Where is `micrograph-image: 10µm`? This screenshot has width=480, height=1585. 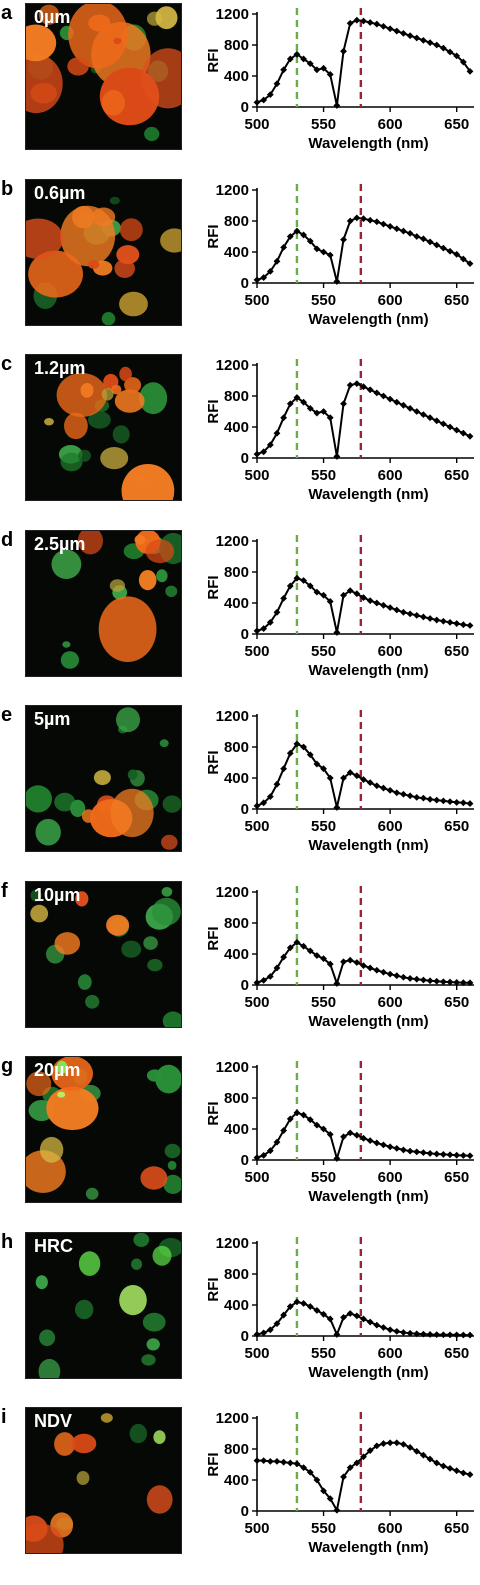
micrograph-image: 10µm is located at coordinates (103, 954).